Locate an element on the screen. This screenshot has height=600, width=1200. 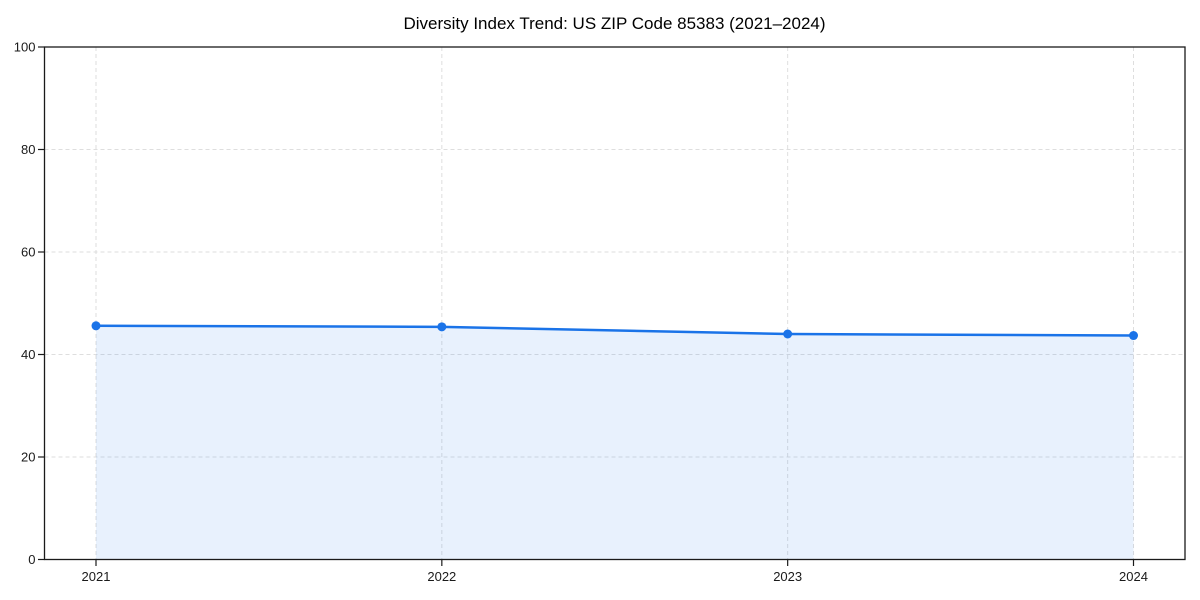
x-tick-label: 2021 is located at coordinates (96, 576).